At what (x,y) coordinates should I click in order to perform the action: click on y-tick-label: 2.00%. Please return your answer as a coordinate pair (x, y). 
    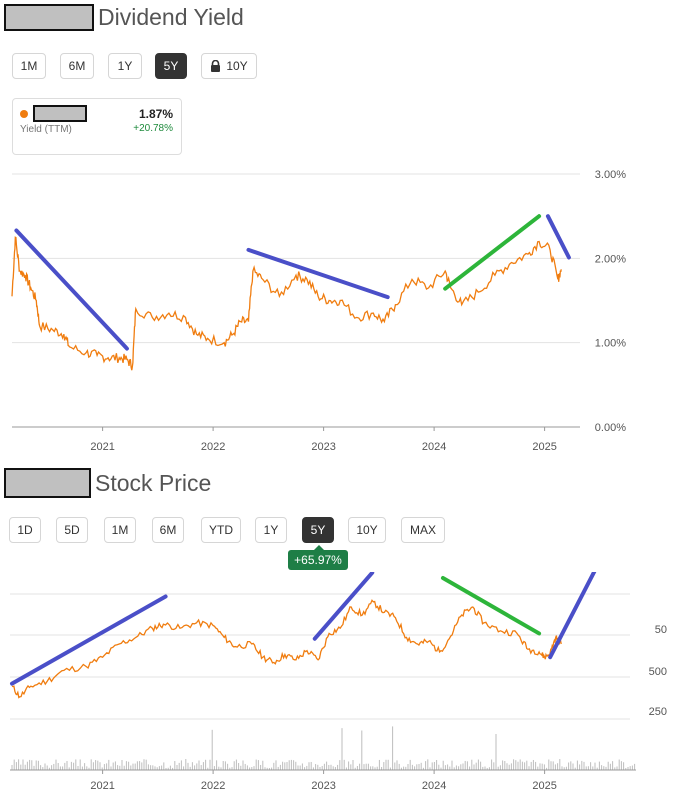
    Looking at the image, I should click on (610, 259).